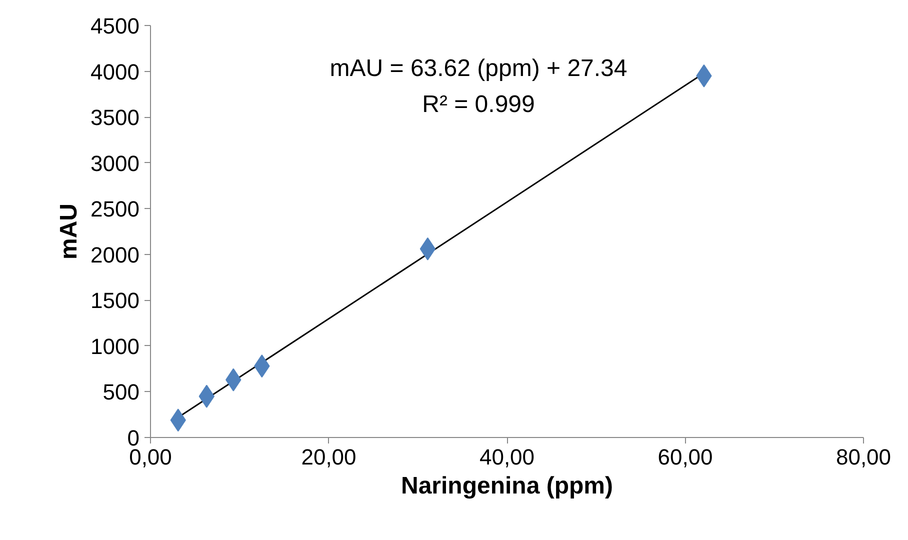 The width and height of the screenshot is (908, 540). I want to click on y-tick-label: 1500, so click(115, 301).